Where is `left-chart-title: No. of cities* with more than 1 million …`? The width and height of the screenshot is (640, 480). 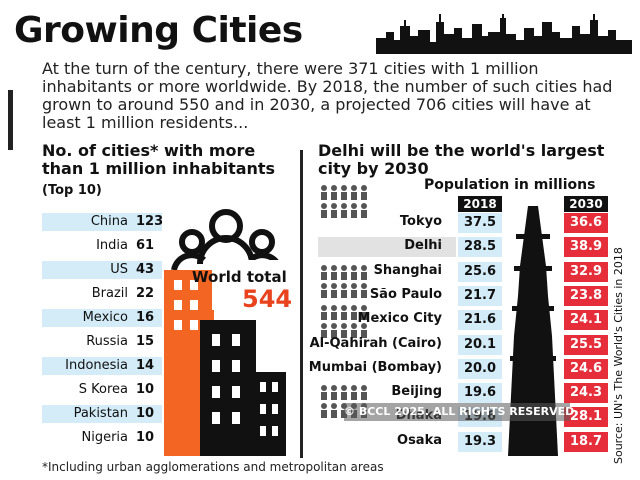
left-chart-title: No. of cities* with more than 1 million … is located at coordinates (159, 159).